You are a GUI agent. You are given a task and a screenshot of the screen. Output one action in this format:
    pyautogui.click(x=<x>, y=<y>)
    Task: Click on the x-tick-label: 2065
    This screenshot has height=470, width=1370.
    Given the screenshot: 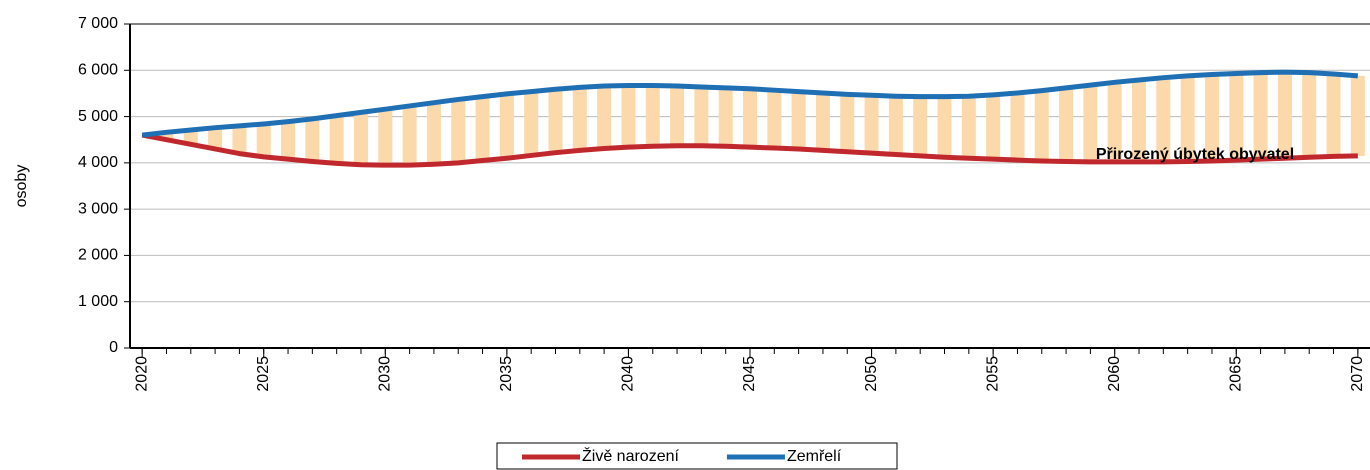 What is the action you would take?
    pyautogui.click(x=1235, y=374)
    